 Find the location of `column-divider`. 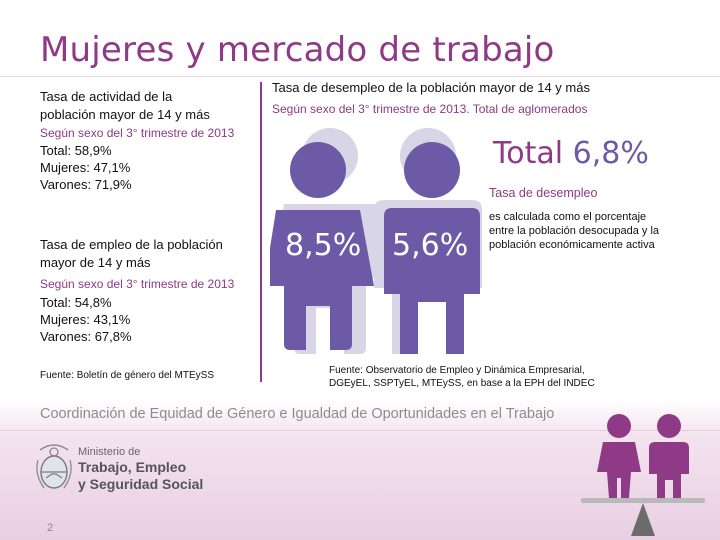

column-divider is located at coordinates (261, 232).